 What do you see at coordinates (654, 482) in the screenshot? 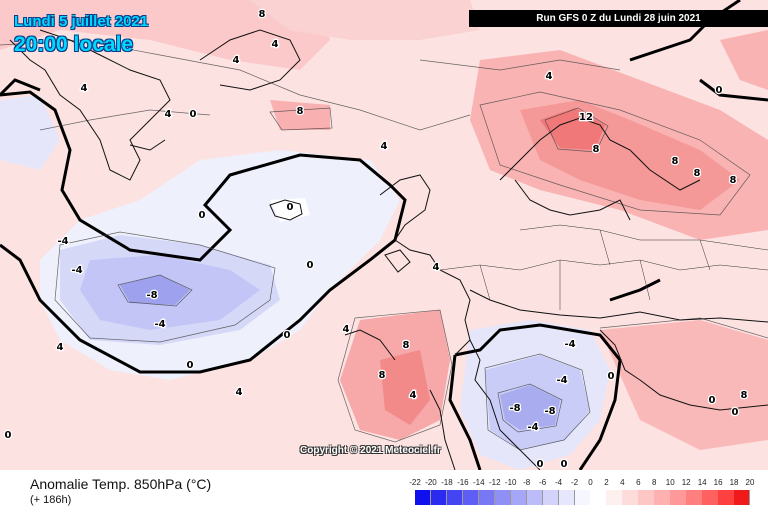
I see `scale-tick-label: 8` at bounding box center [654, 482].